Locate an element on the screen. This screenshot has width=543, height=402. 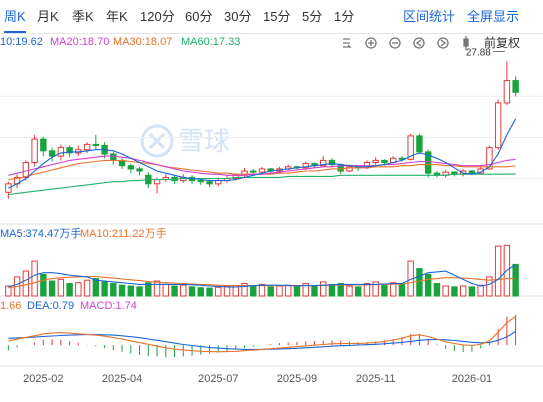
zoom-in-icon is located at coordinates (371, 43).